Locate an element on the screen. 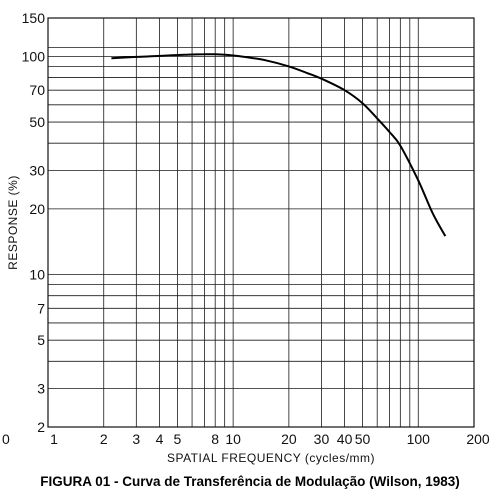 Image resolution: width=500 pixels, height=500 pixels. x-tick-label: 100 is located at coordinates (419, 439).